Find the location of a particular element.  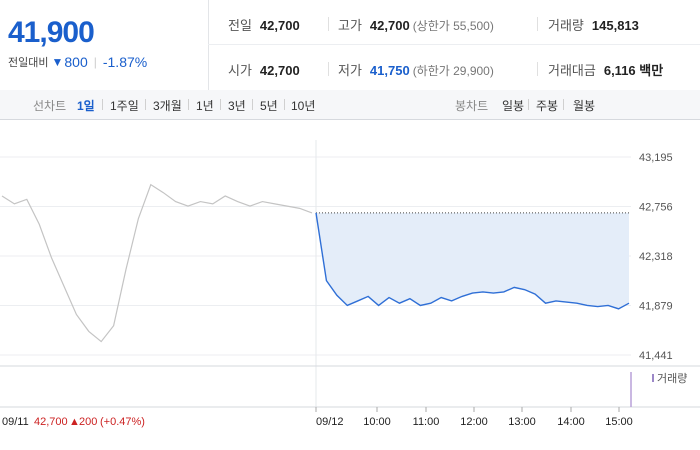

below-reference-area is located at coordinates (472, 260).